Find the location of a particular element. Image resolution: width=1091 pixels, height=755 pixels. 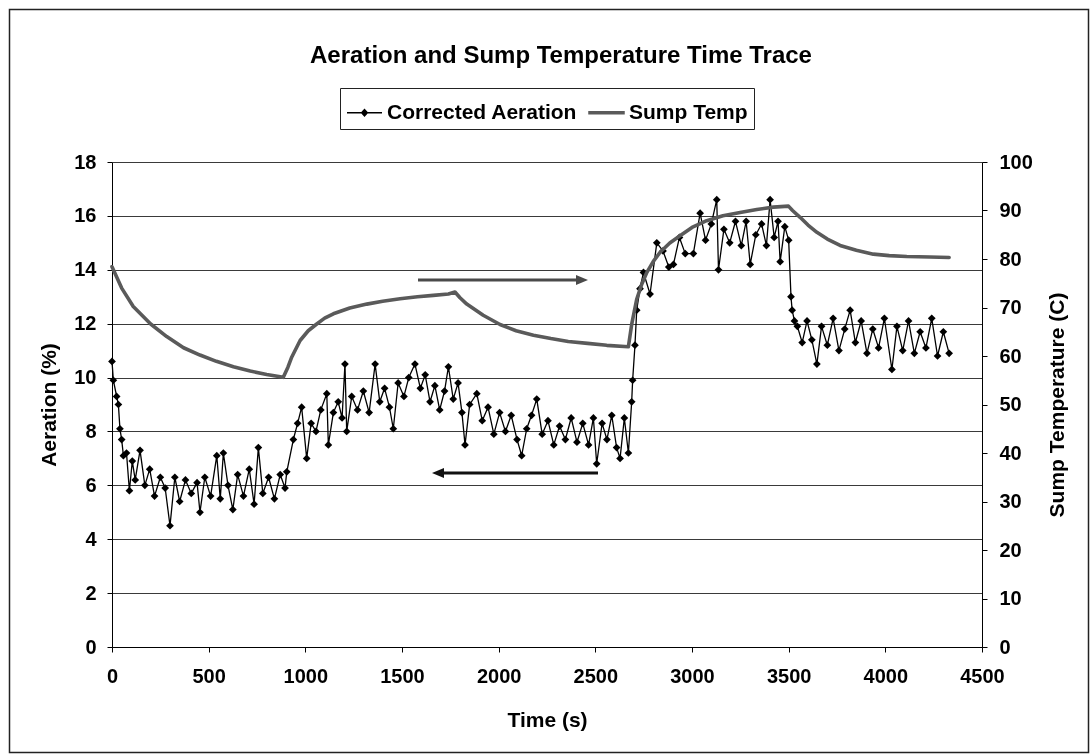

x-tick-label: 2000 is located at coordinates (499, 675).